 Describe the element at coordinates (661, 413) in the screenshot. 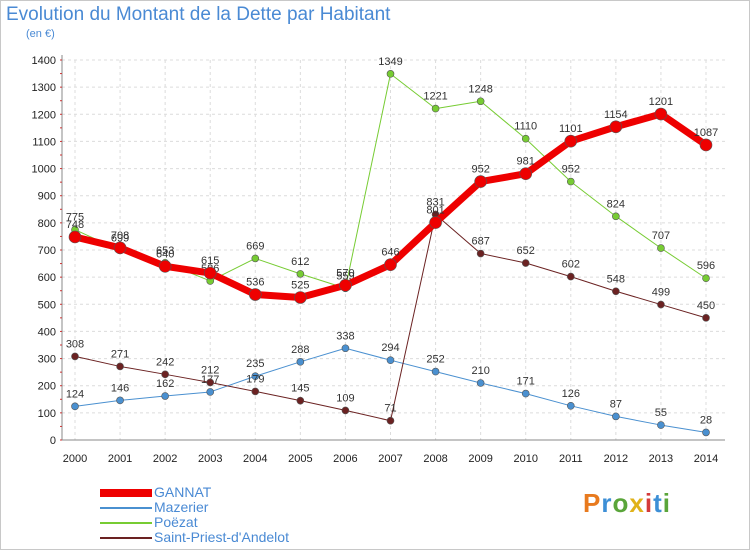

I see `data-label: 55` at that location.